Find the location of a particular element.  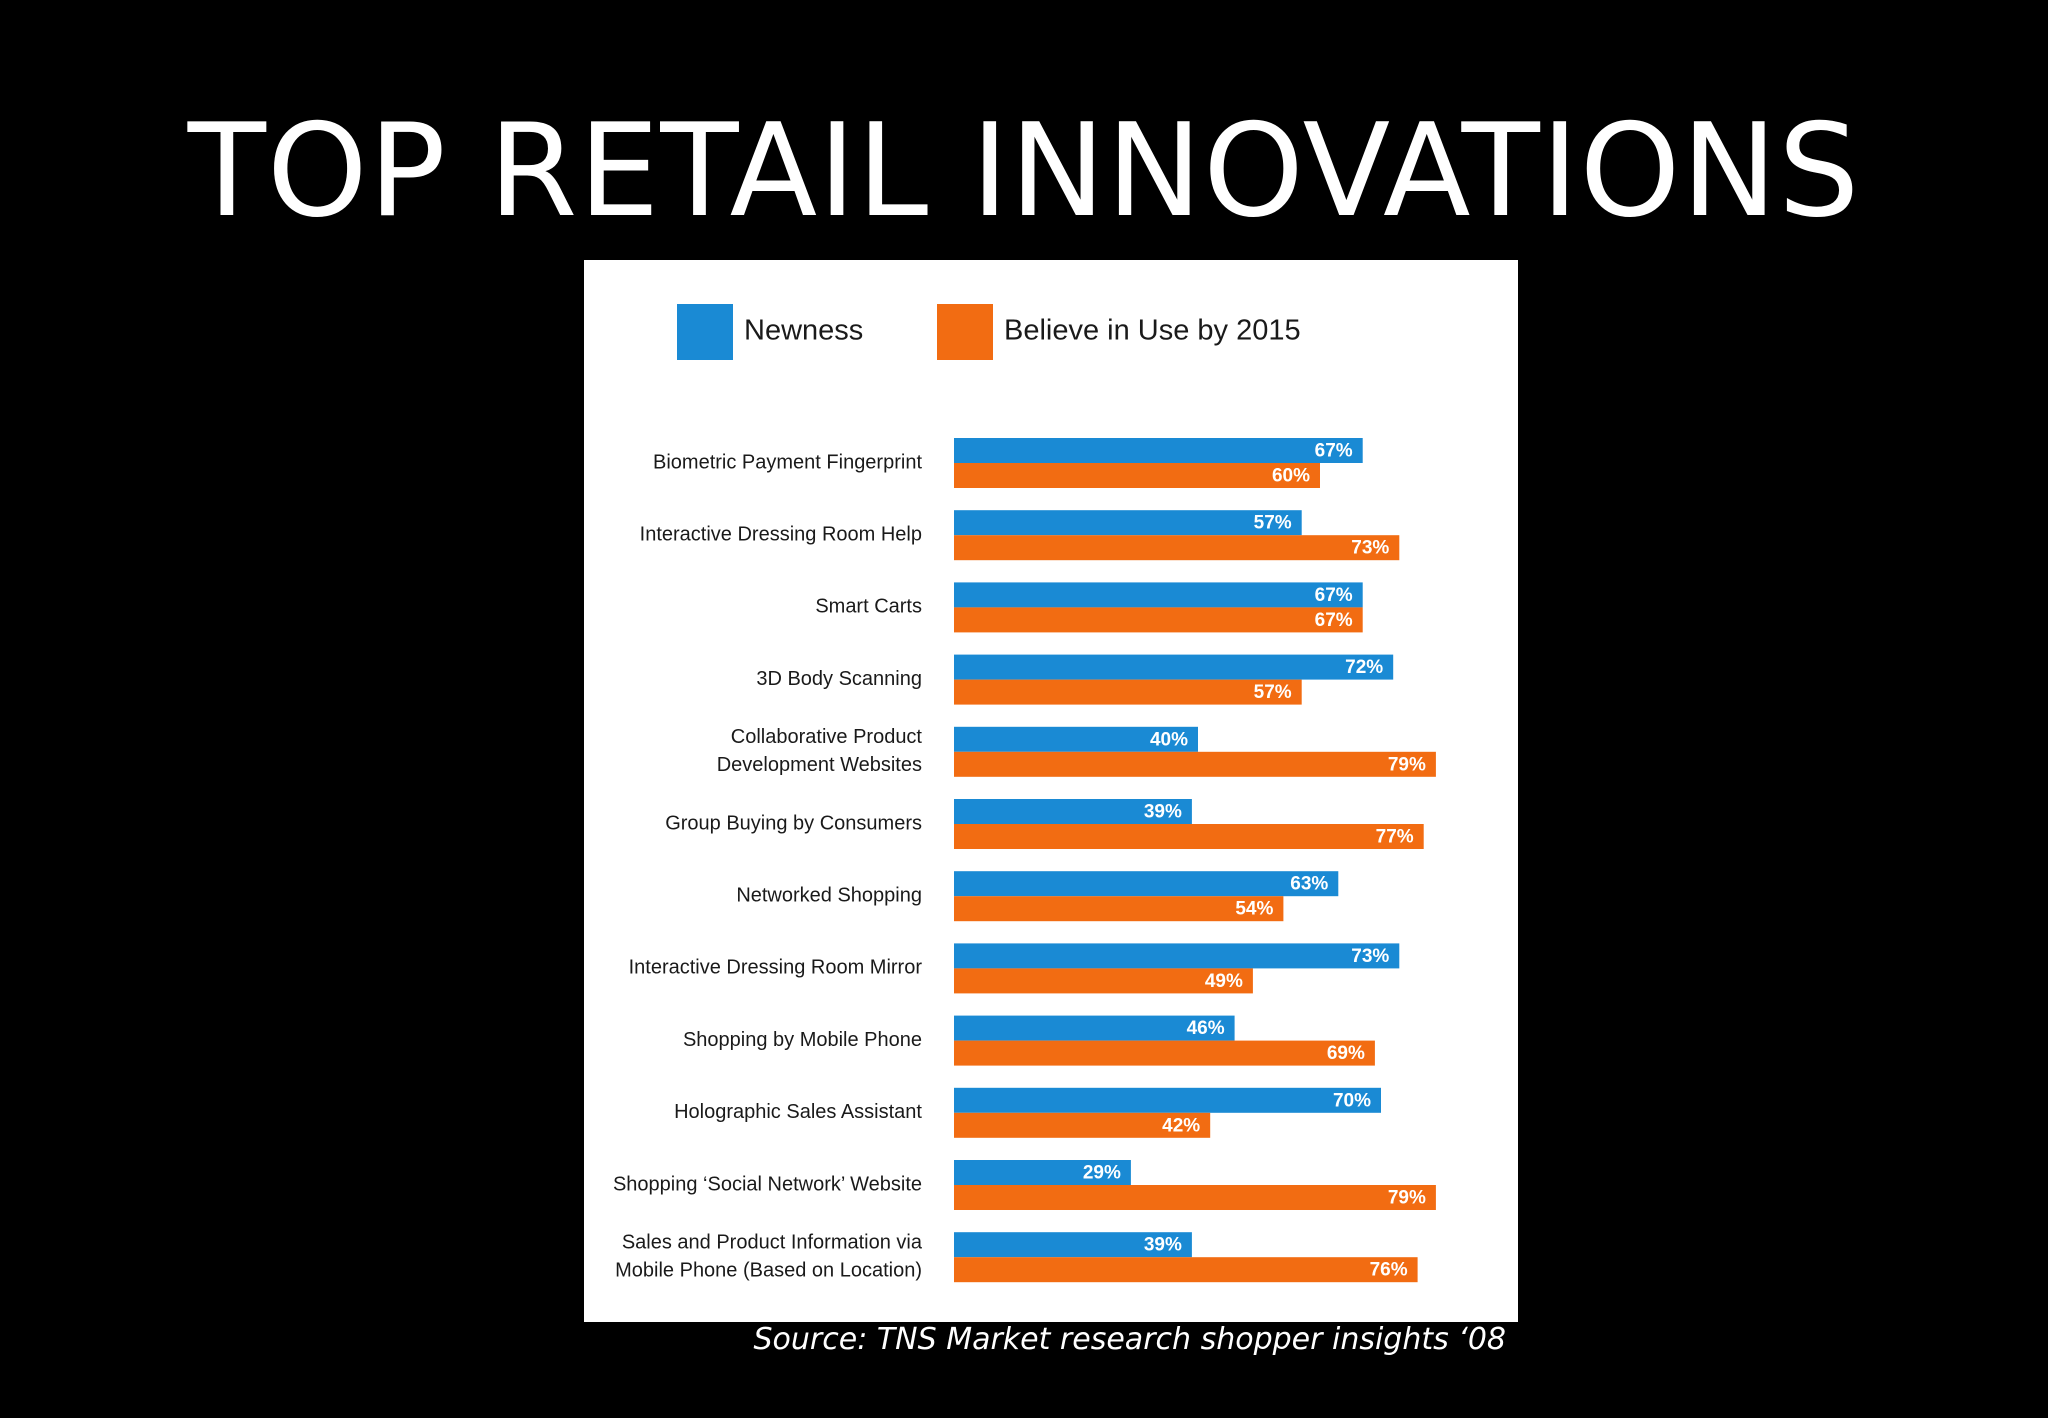

category-label-1: Biometric Payment Fingerprint is located at coordinates (787, 462).